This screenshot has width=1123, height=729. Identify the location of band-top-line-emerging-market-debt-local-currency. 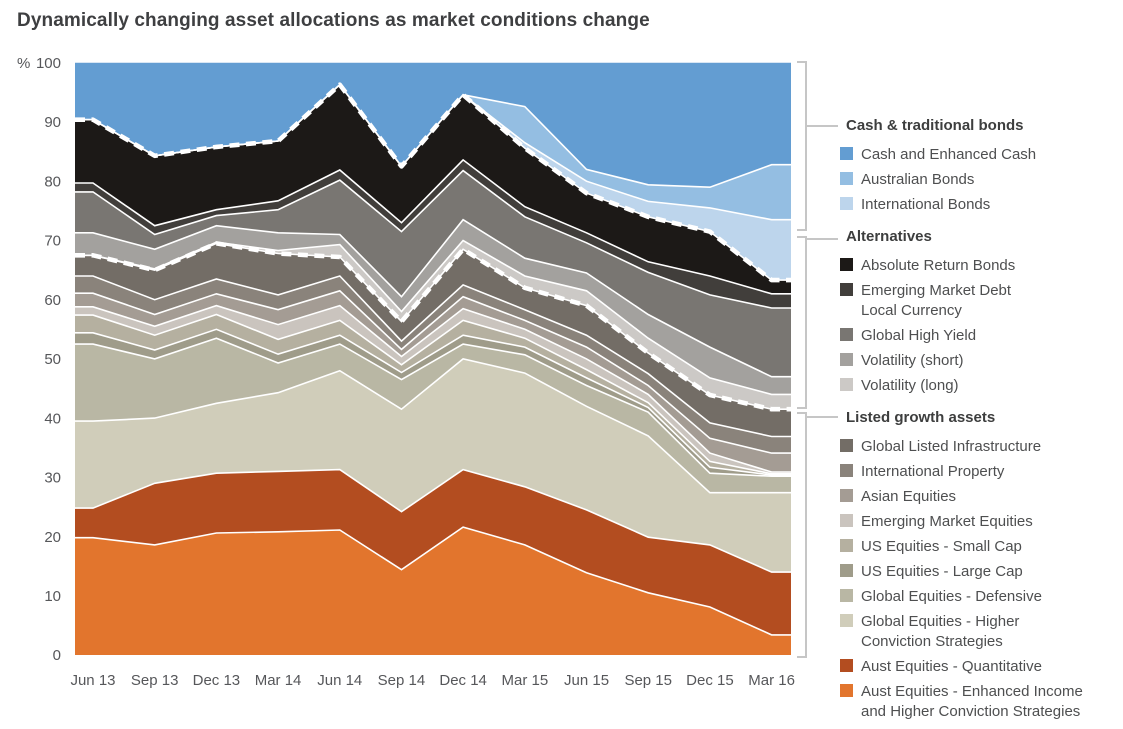
(433, 226).